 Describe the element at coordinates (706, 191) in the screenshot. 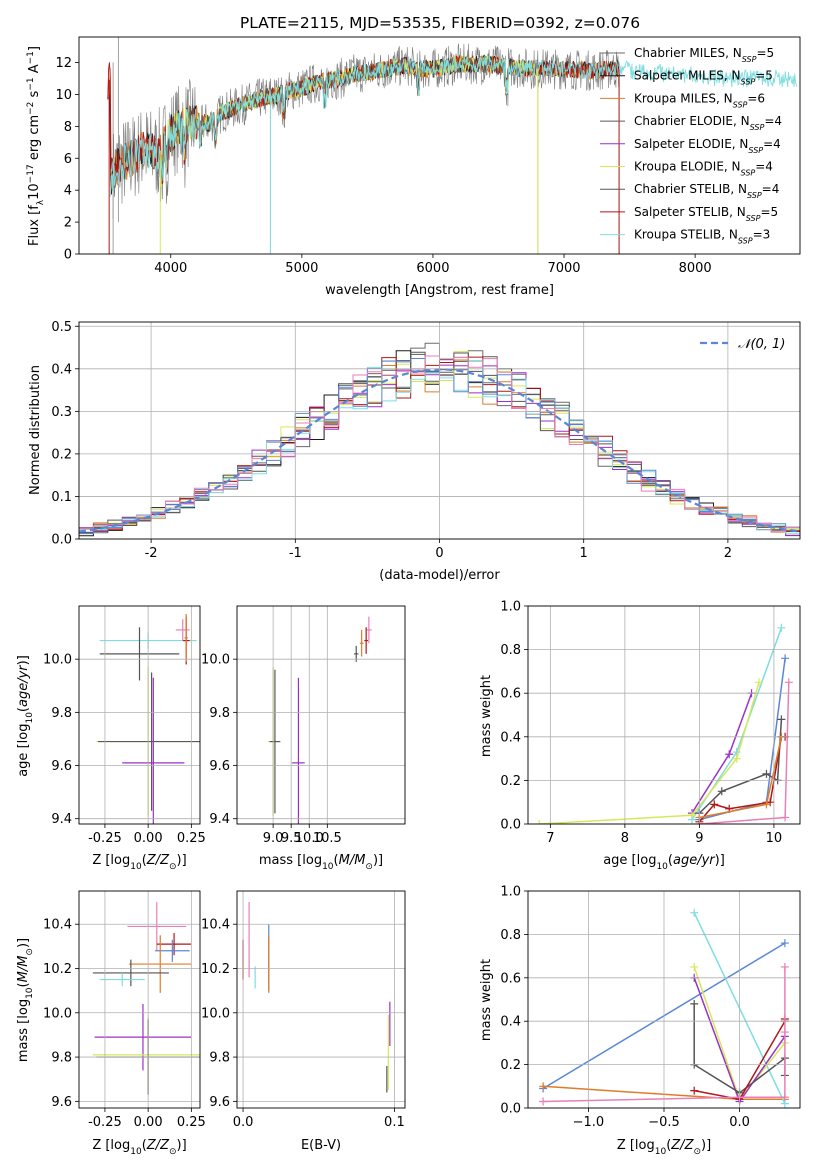

I see `legend-label: Chabrier STELIB, NSSP=4` at that location.